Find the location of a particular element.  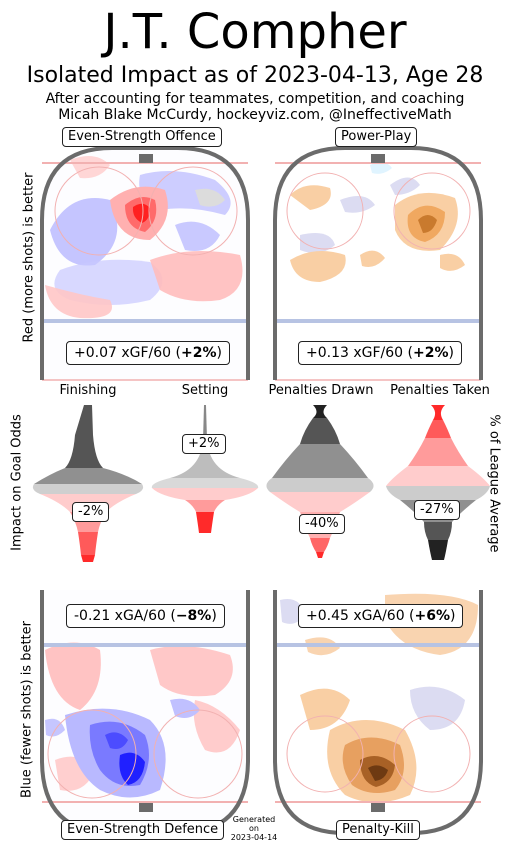

violin-value-penalties-drawn: -40% is located at coordinates (322, 524).